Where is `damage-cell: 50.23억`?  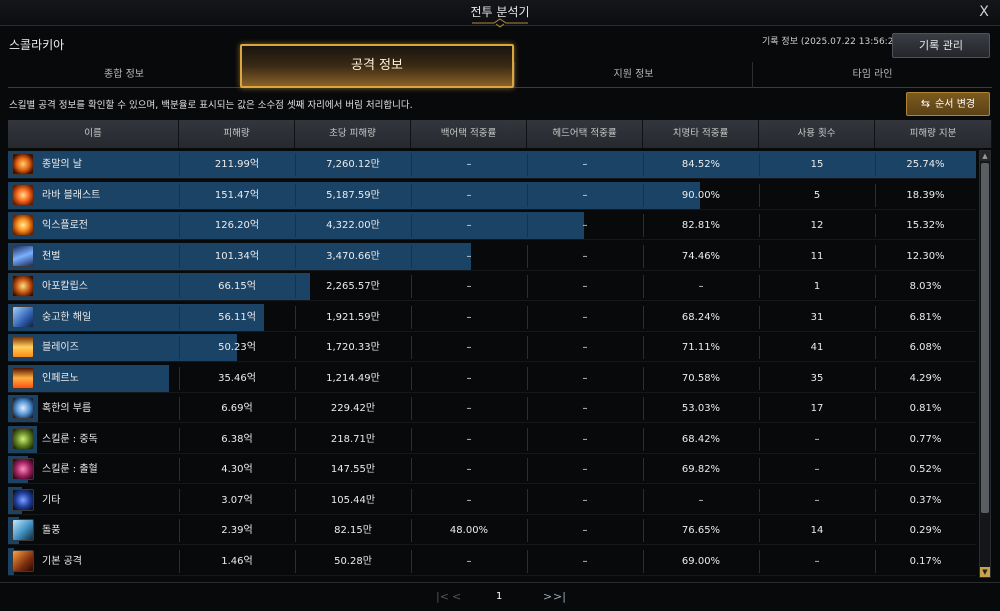 damage-cell: 50.23억 is located at coordinates (237, 347).